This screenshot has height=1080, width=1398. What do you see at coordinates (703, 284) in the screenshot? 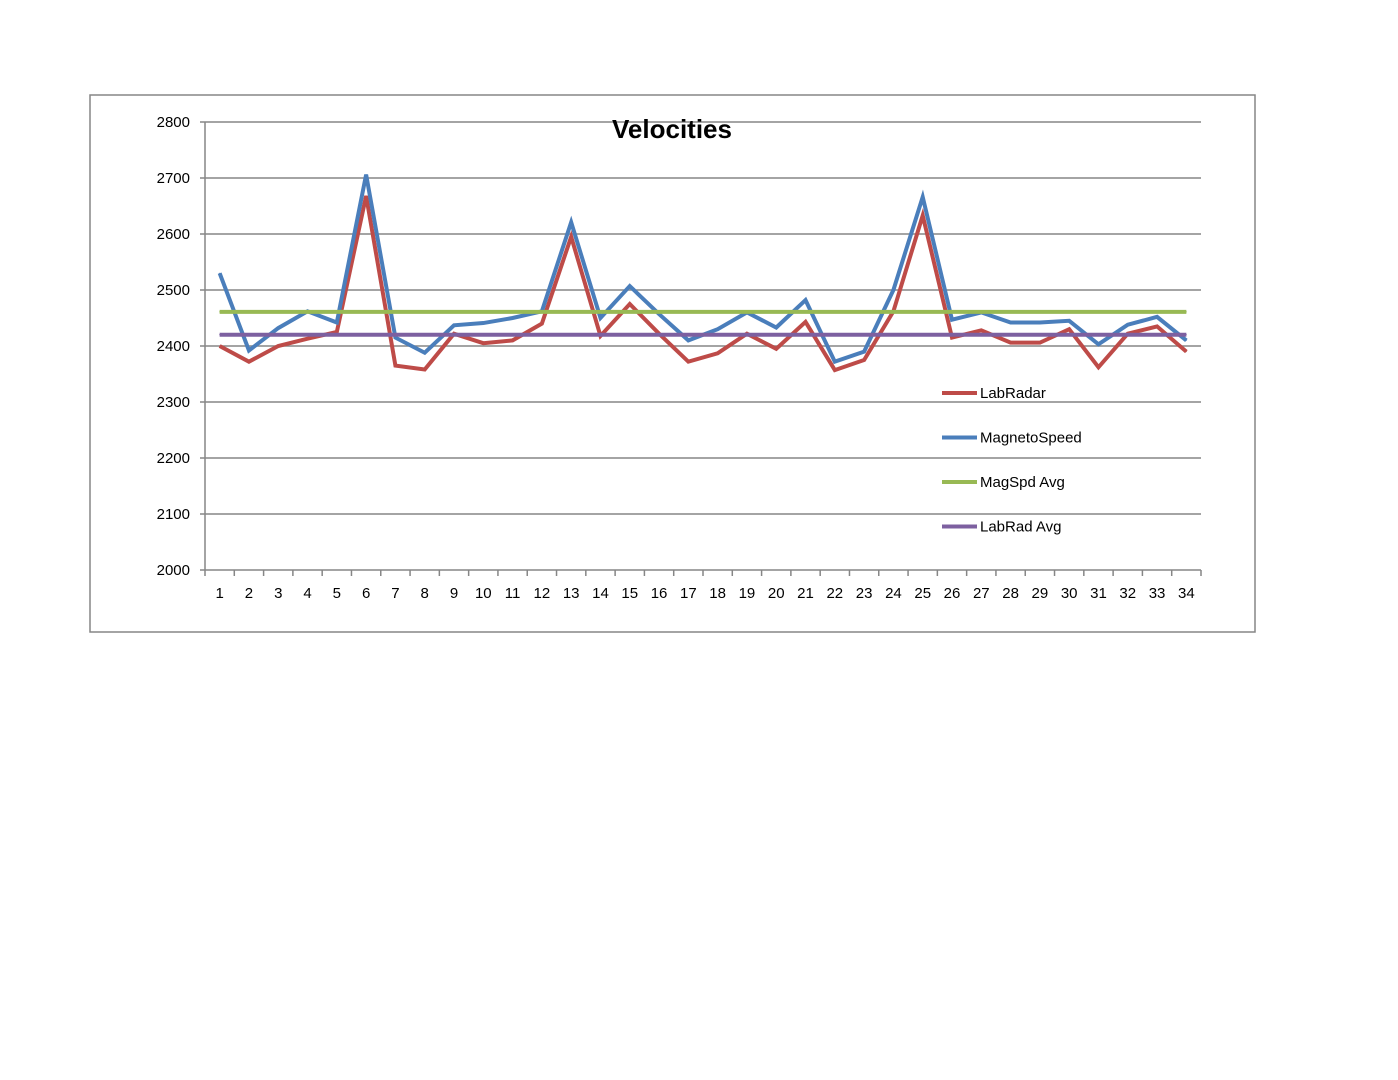
I see `series-line-labradar` at bounding box center [703, 284].